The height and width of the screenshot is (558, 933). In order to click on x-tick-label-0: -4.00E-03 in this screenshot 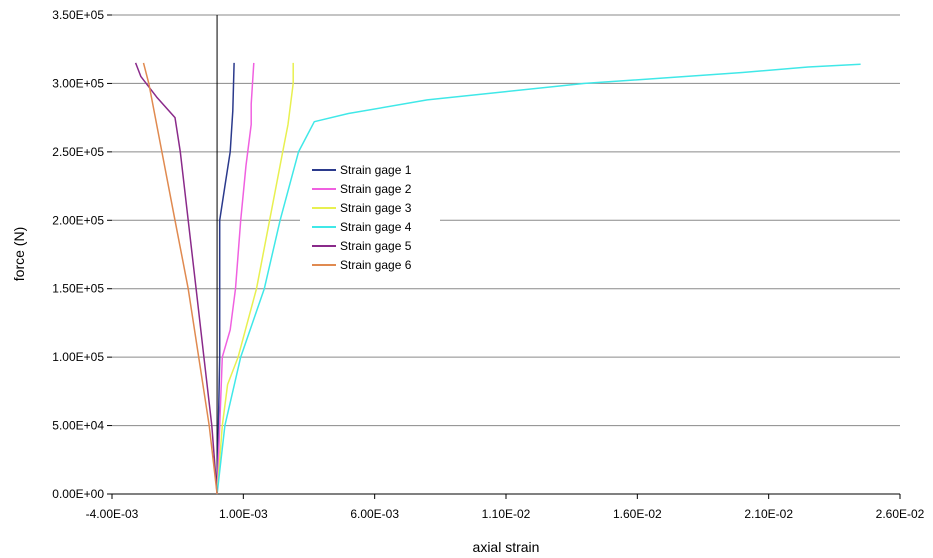, I will do `click(112, 514)`.